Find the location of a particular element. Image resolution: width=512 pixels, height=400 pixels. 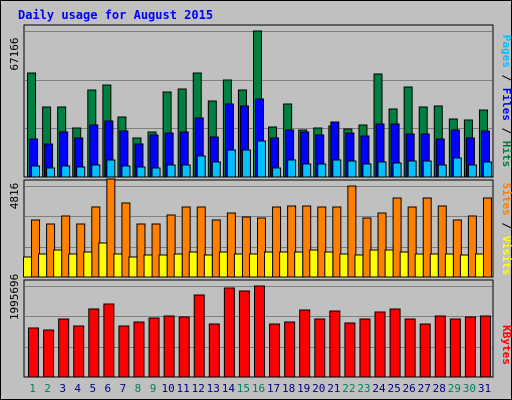

x-tick-label: 4 is located at coordinates (77, 388).